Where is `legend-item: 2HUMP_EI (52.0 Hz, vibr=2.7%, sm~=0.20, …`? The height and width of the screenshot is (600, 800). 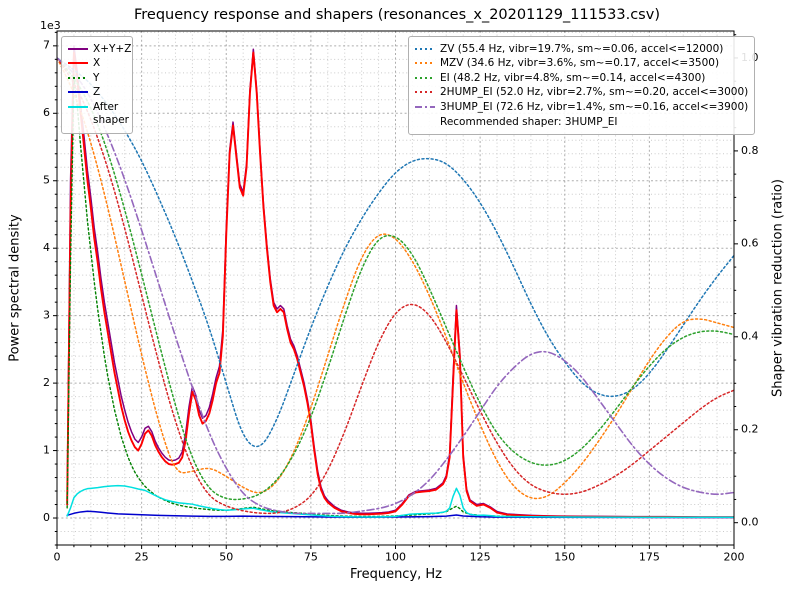 legend-item: 2HUMP_EI (52.0 Hz, vibr=2.7%, sm~=0.20, … is located at coordinates (581, 92).